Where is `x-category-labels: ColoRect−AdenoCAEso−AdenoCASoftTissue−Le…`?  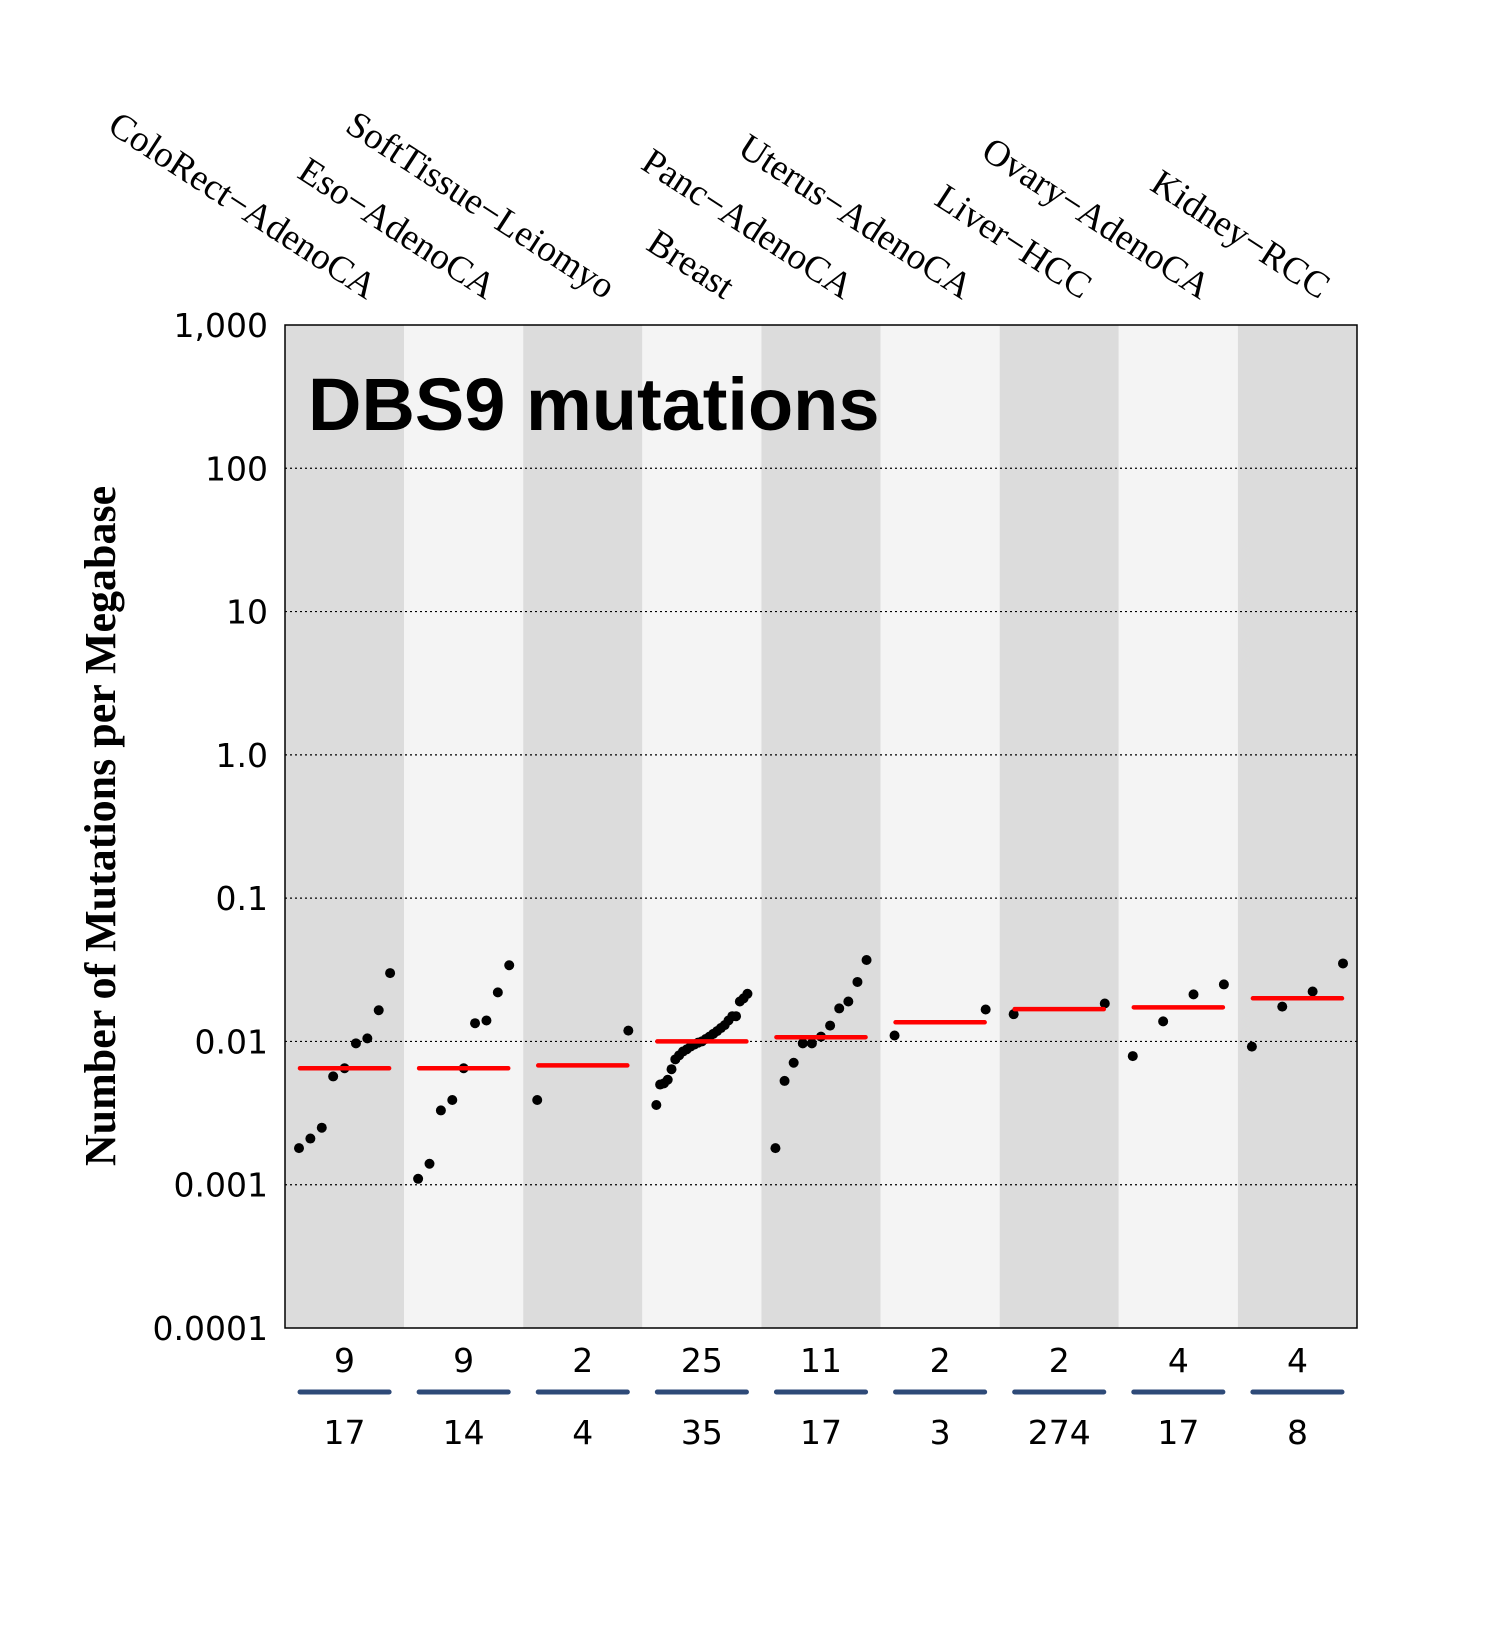 x-category-labels: ColoRect−AdenoCAEso−AdenoCASoftTissue−Le… is located at coordinates (719, 206).